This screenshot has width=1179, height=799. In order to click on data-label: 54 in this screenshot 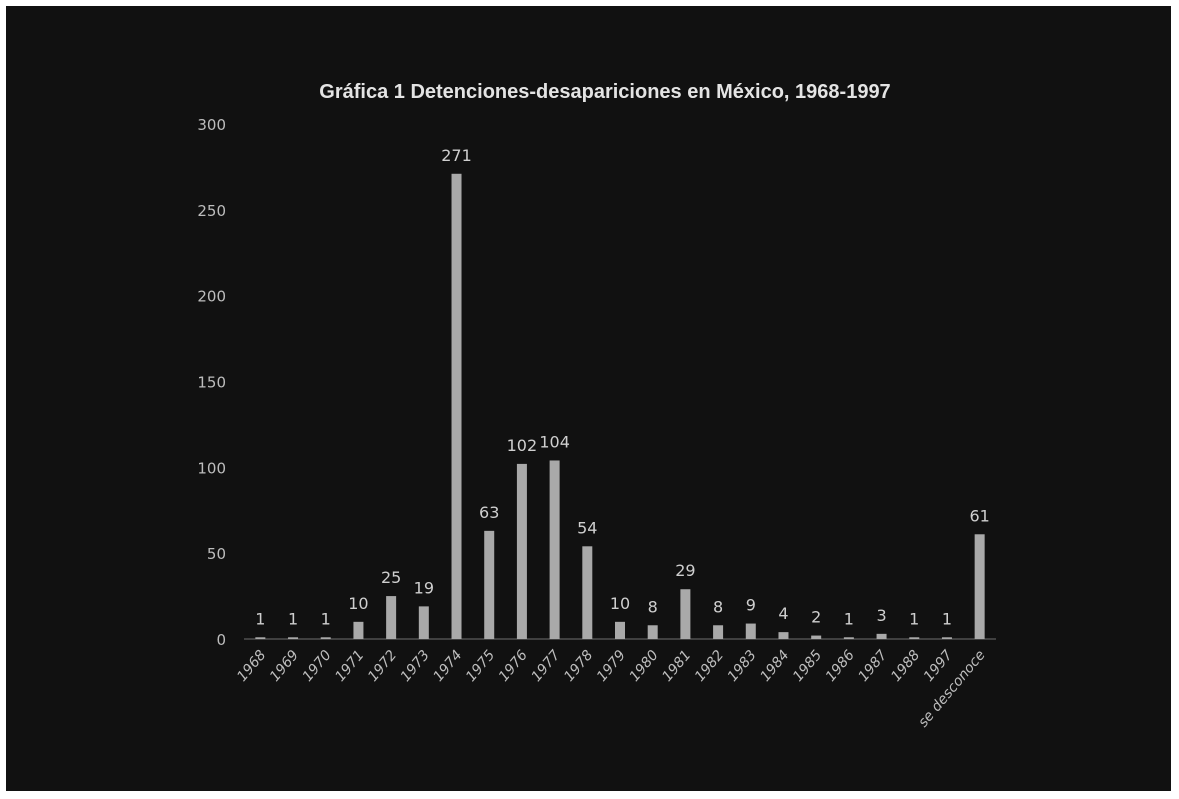, I will do `click(587, 527)`.